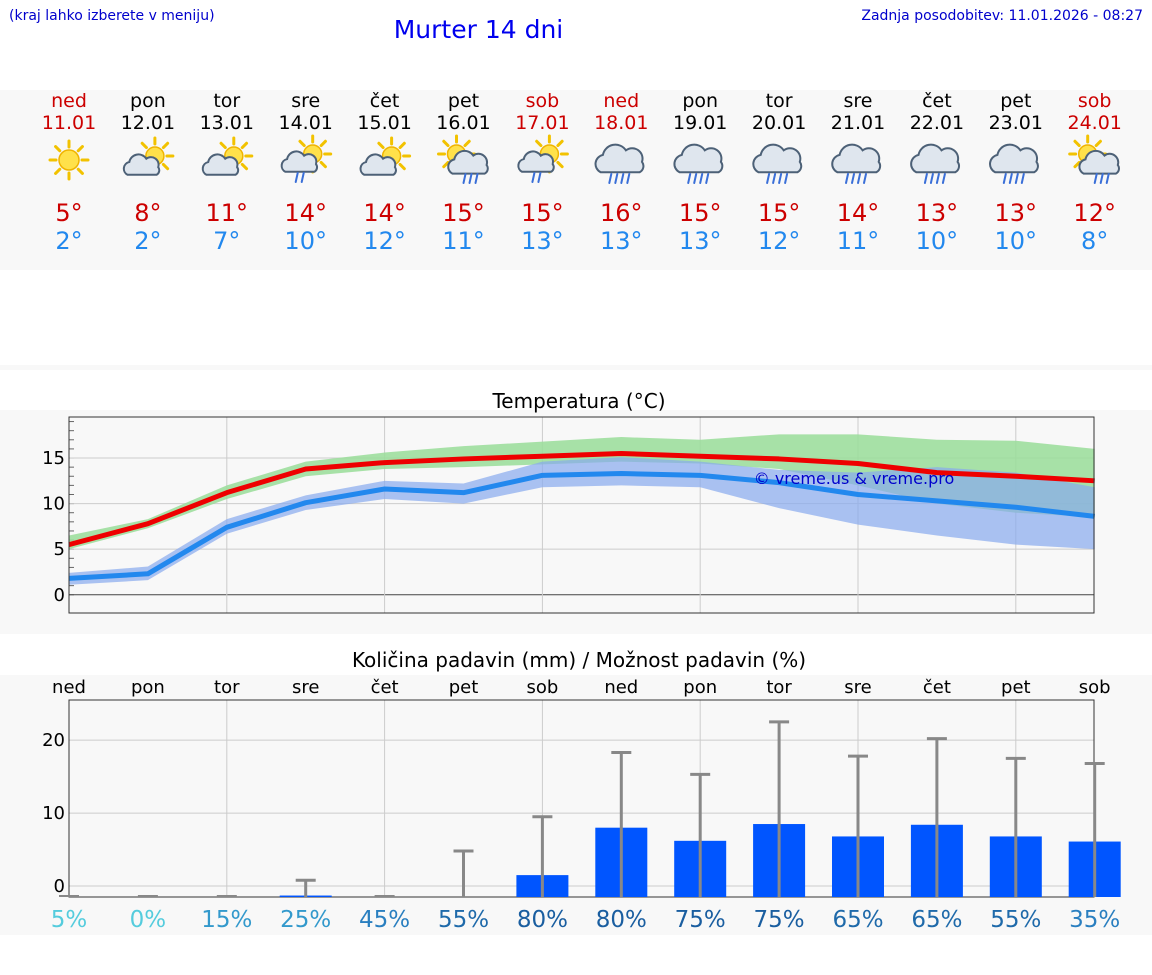 The height and width of the screenshot is (975, 1152). I want to click on x-category-label: sre, so click(857, 687).